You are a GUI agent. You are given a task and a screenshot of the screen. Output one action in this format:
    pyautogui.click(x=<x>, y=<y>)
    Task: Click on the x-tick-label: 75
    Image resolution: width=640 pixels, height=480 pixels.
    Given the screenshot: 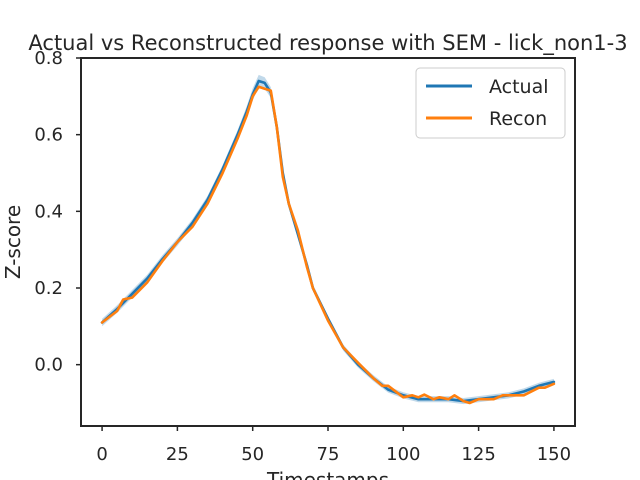 What is the action you would take?
    pyautogui.click(x=328, y=454)
    